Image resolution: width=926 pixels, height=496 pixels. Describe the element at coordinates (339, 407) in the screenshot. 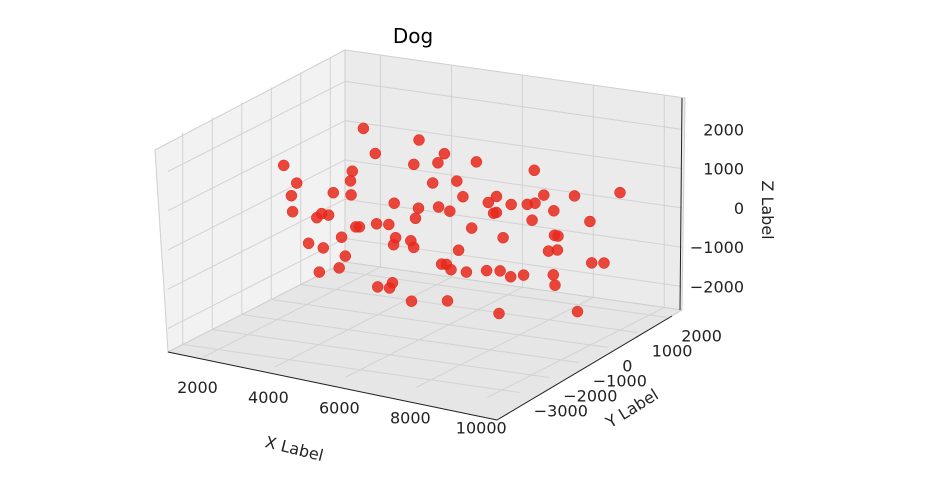

I see `x-tick-label: 6000` at that location.